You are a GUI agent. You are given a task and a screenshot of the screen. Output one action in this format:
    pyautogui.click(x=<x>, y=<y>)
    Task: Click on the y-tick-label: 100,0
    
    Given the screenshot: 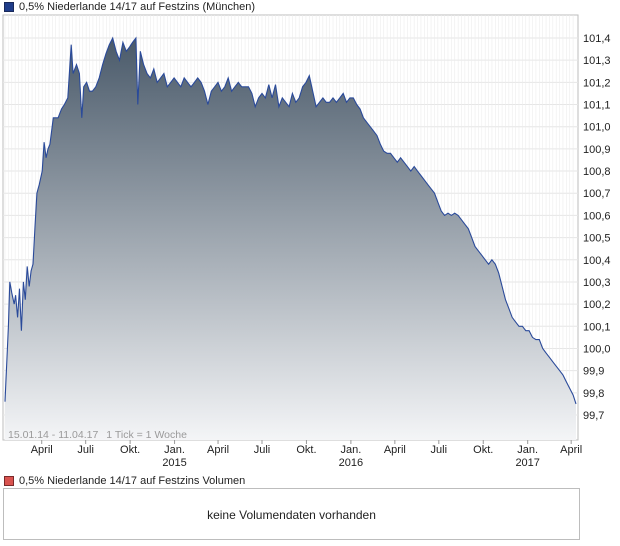 What is the action you would take?
    pyautogui.click(x=597, y=349)
    